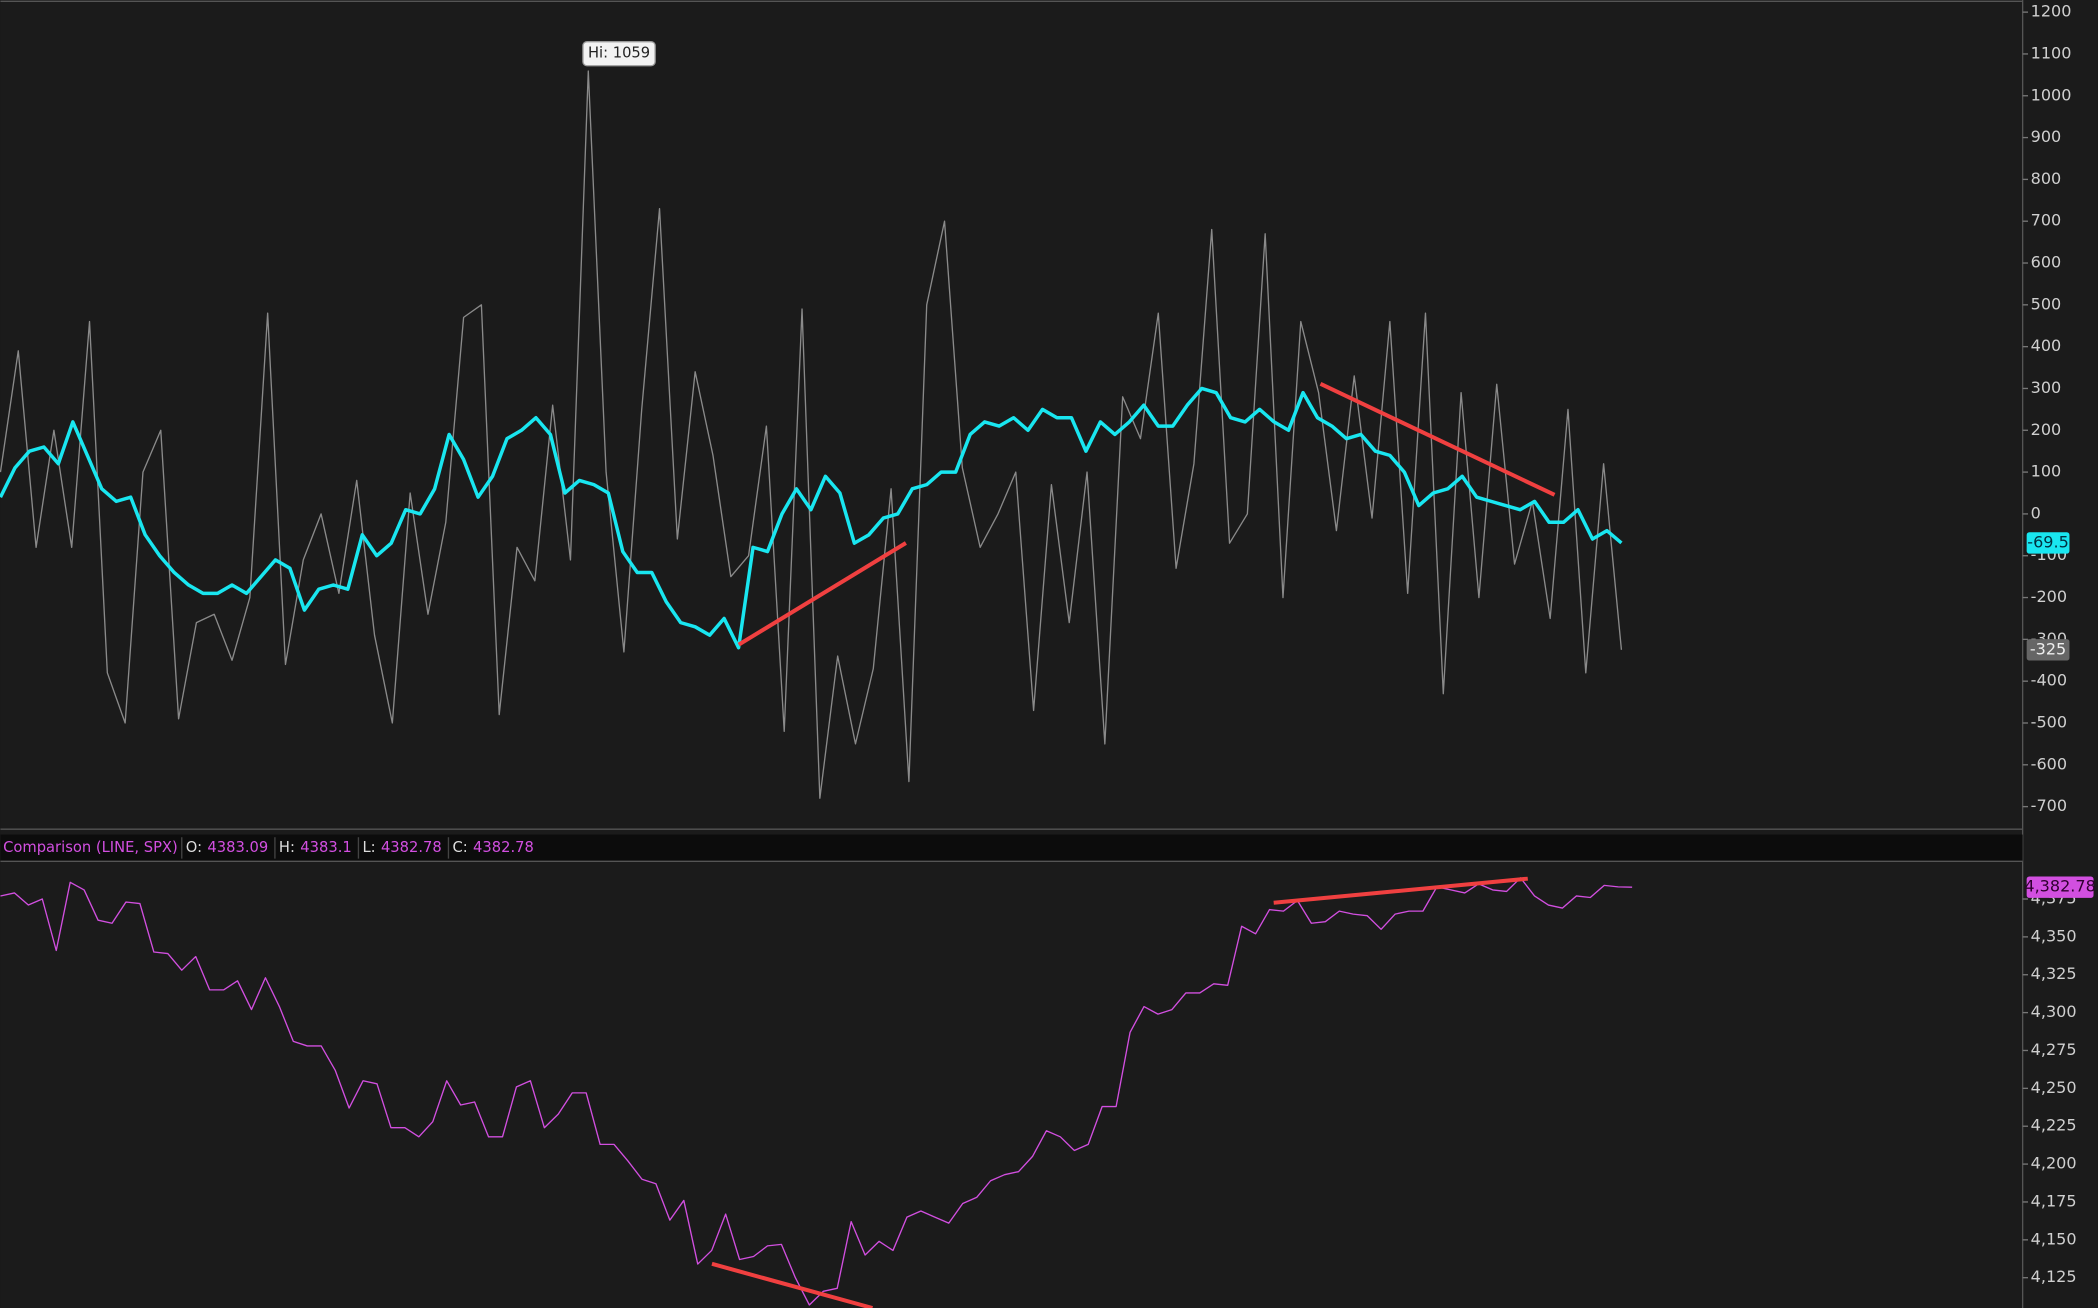 This screenshot has height=1308, width=2098. What do you see at coordinates (2046, 387) in the screenshot?
I see `y-tick-label: 300` at bounding box center [2046, 387].